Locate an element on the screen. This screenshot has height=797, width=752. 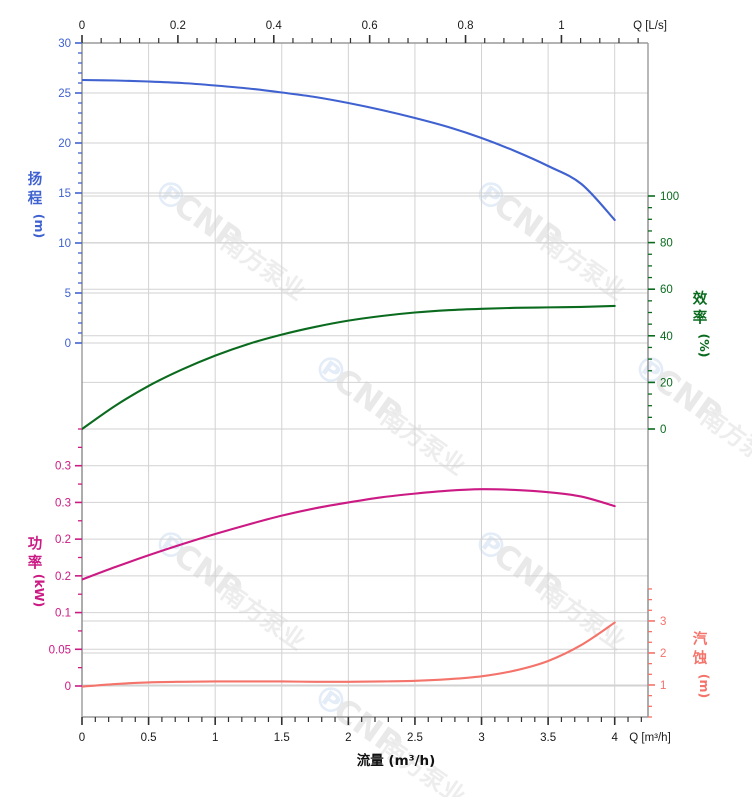
y-axis-unit-head: (m) is located at coordinates (39, 226).